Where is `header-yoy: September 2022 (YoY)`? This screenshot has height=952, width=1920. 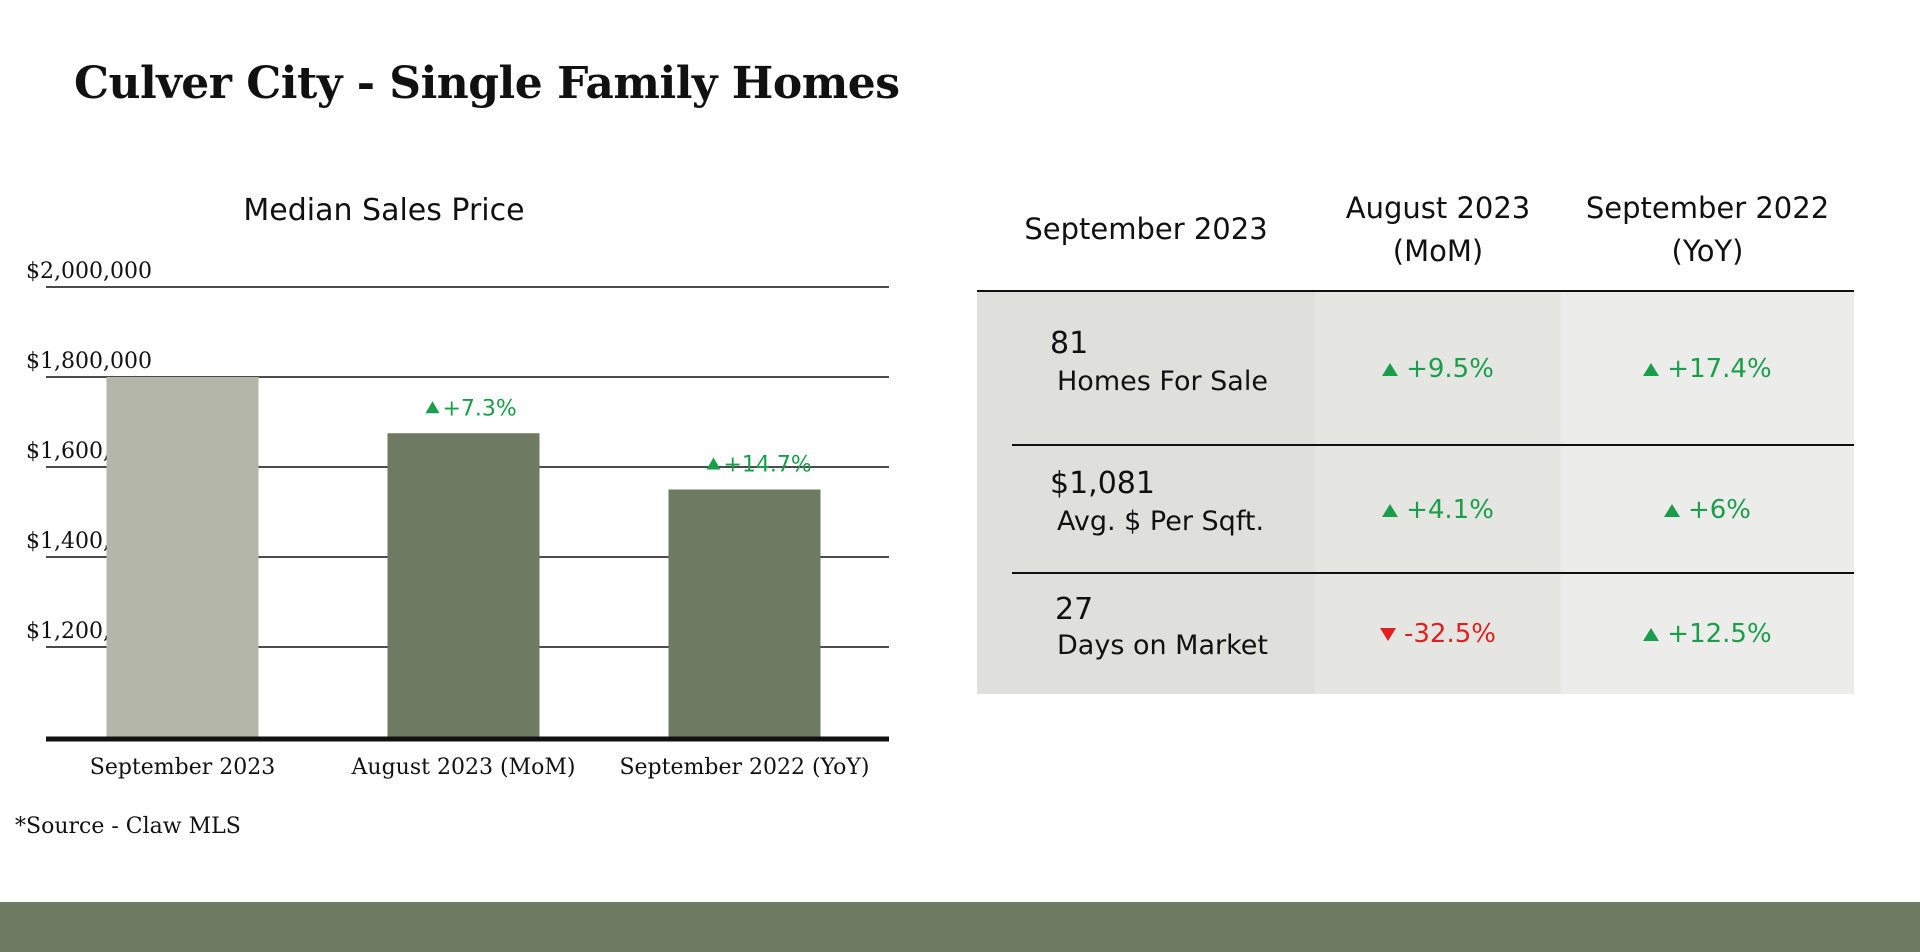
header-yoy: September 2022 (YoY) is located at coordinates (1707, 230).